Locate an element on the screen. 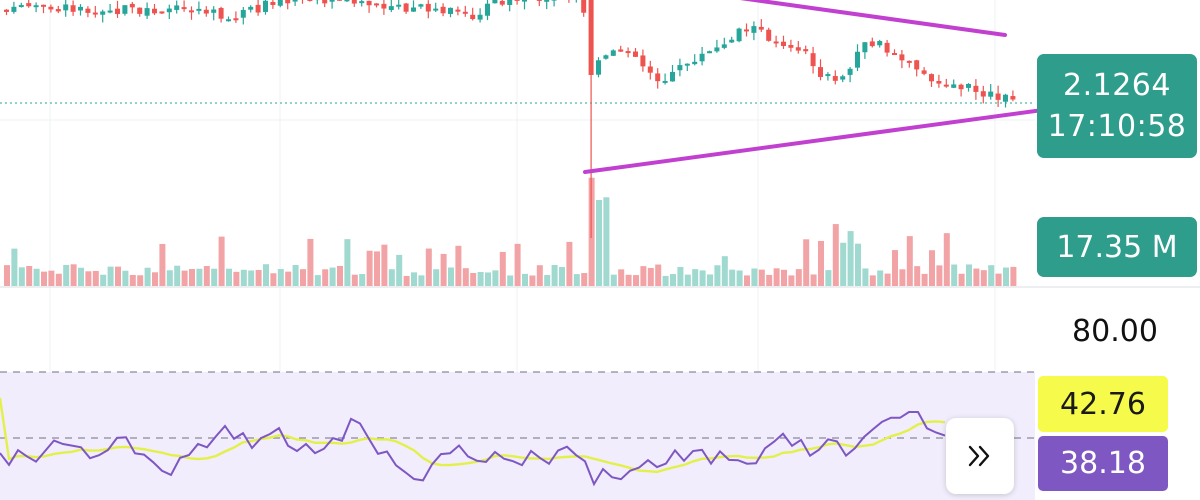  scroll-to-realtime-button is located at coordinates (980, 456).